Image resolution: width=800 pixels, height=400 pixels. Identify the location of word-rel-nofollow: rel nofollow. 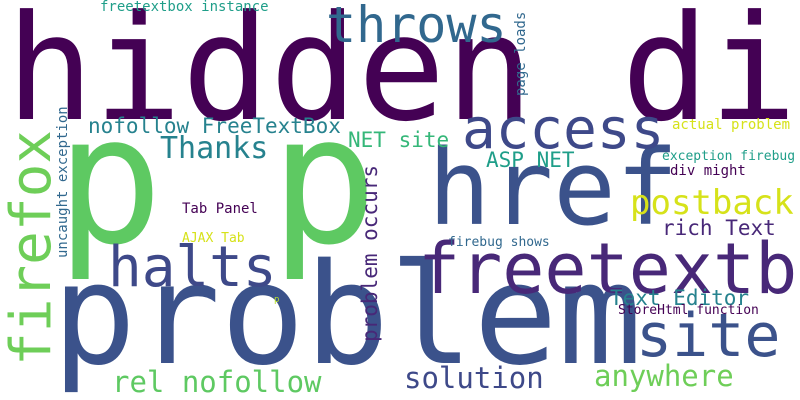
(217, 382).